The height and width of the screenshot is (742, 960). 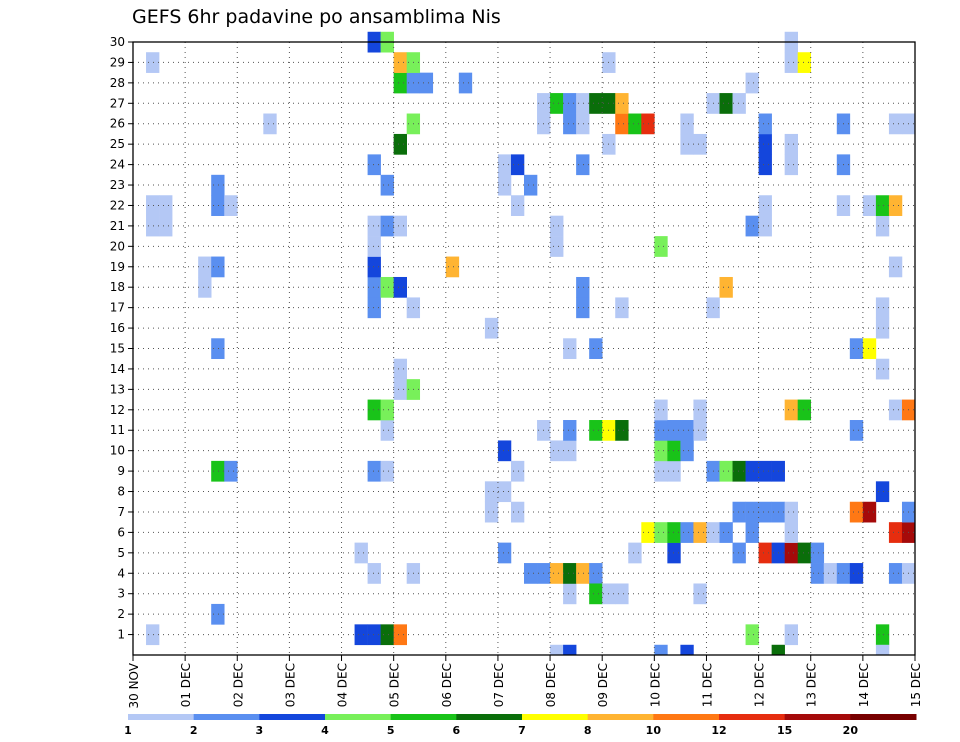 I want to click on x-tick-label: 04 DEC, so click(x=343, y=685).